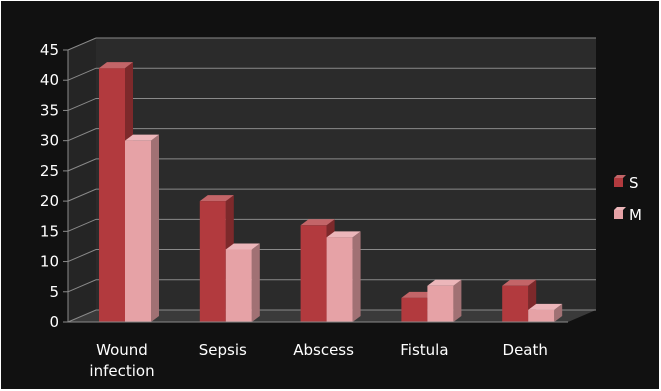  What do you see at coordinates (54, 322) in the screenshot?
I see `y-tick-label-0: 0` at bounding box center [54, 322].